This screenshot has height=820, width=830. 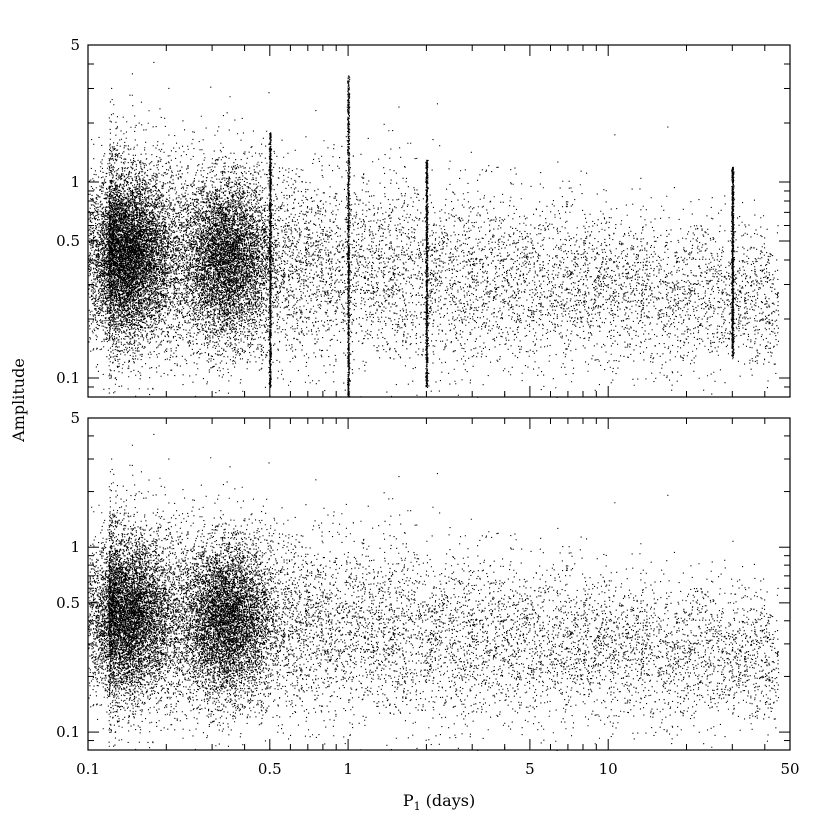 I want to click on bottom-y-tick-label: 1, so click(x=75, y=547).